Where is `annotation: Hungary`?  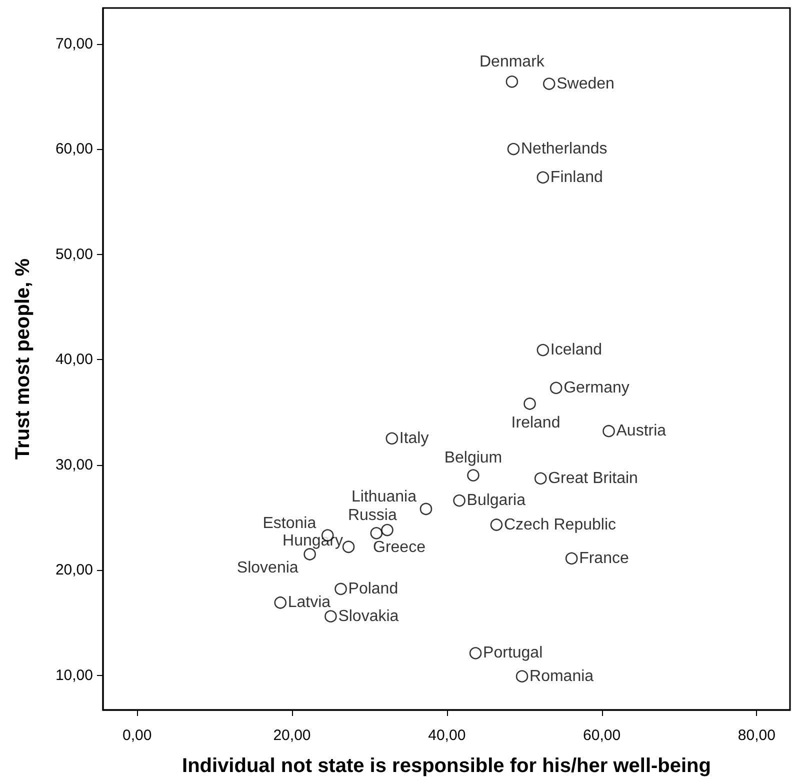 annotation: Hungary is located at coordinates (313, 541).